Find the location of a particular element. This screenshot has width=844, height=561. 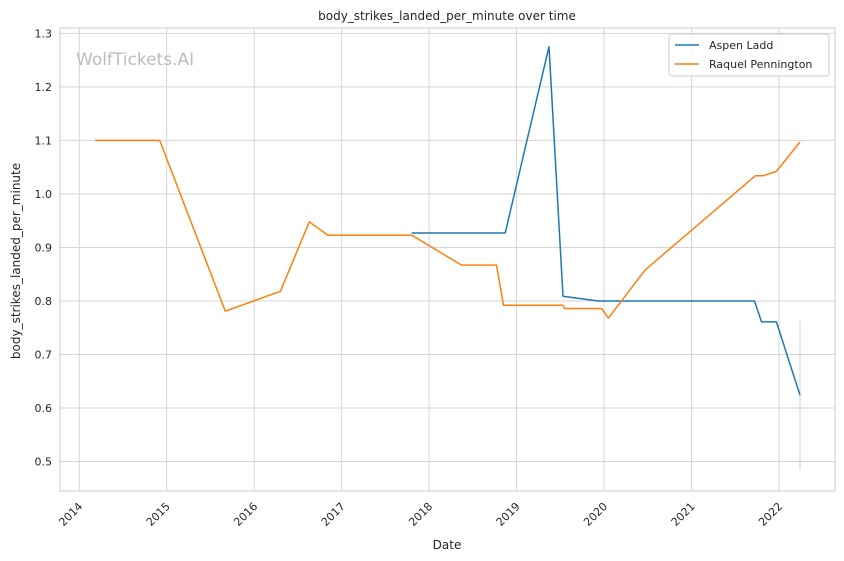

x-tick-label: 2019 is located at coordinates (508, 514).